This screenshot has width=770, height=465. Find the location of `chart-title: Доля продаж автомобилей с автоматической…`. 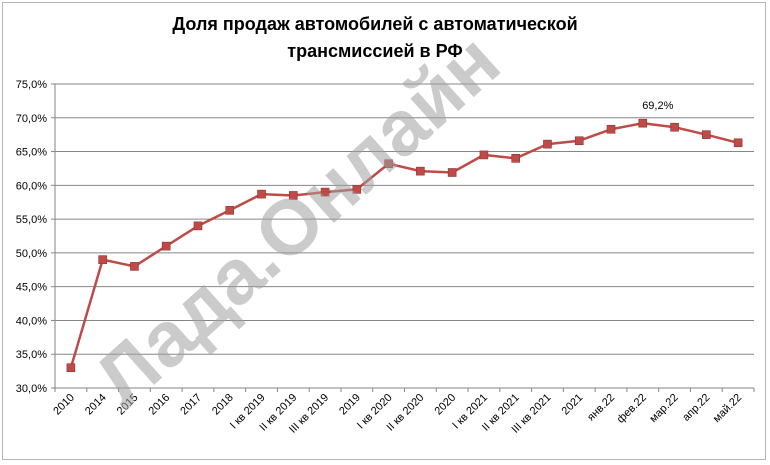

chart-title: Доля продаж автомобилей с автоматической… is located at coordinates (375, 38).